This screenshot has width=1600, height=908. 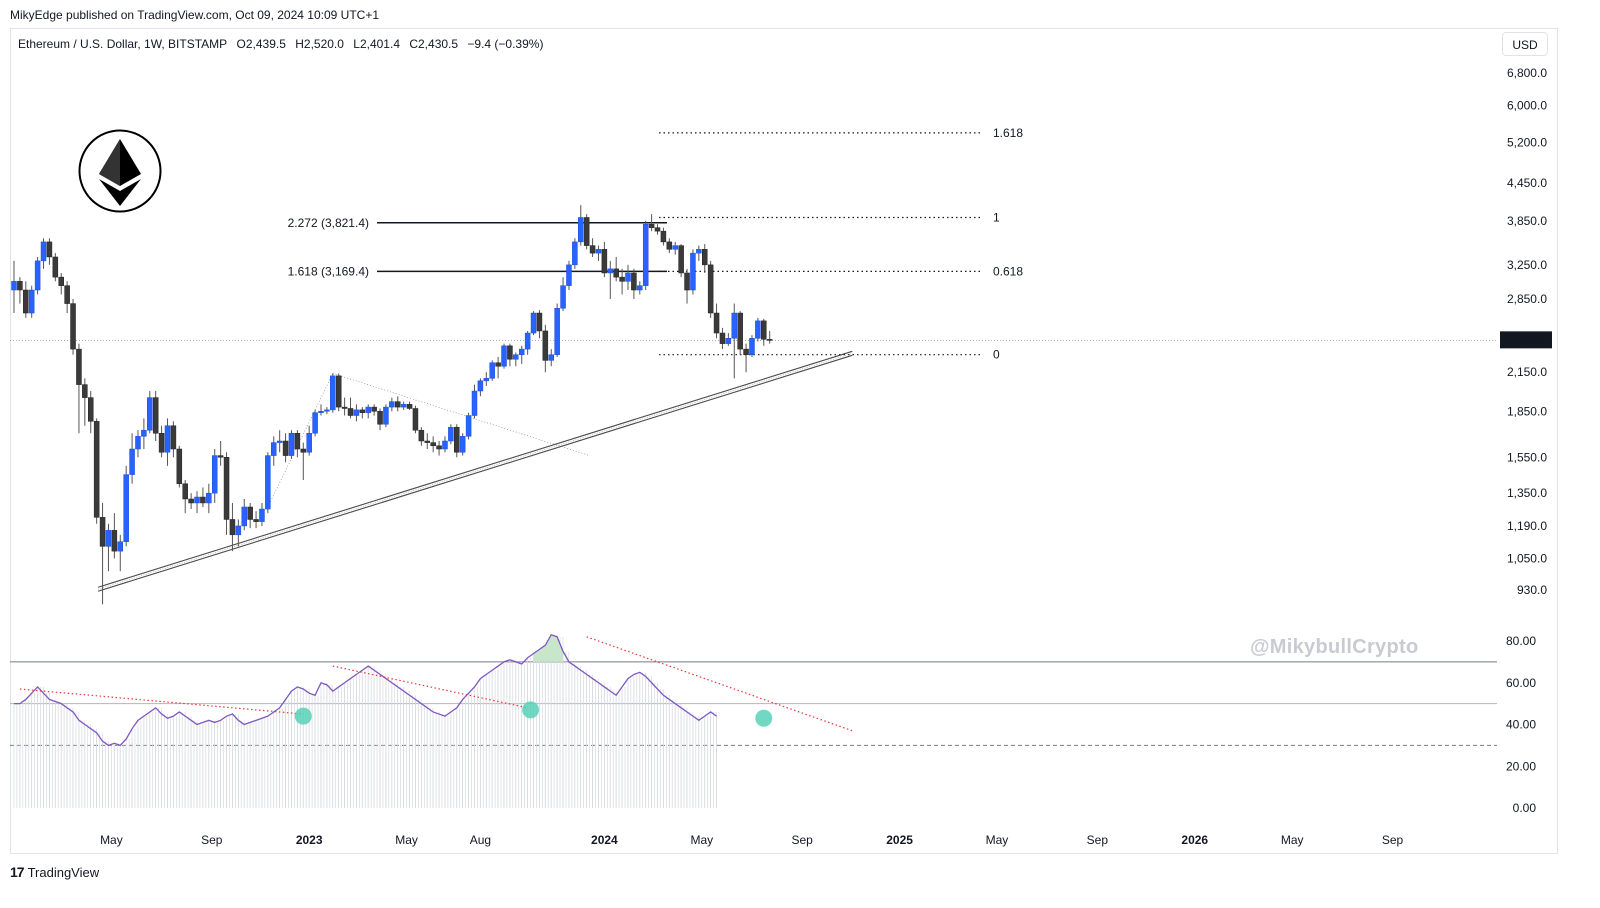 I want to click on trendline-upper, so click(x=475, y=469).